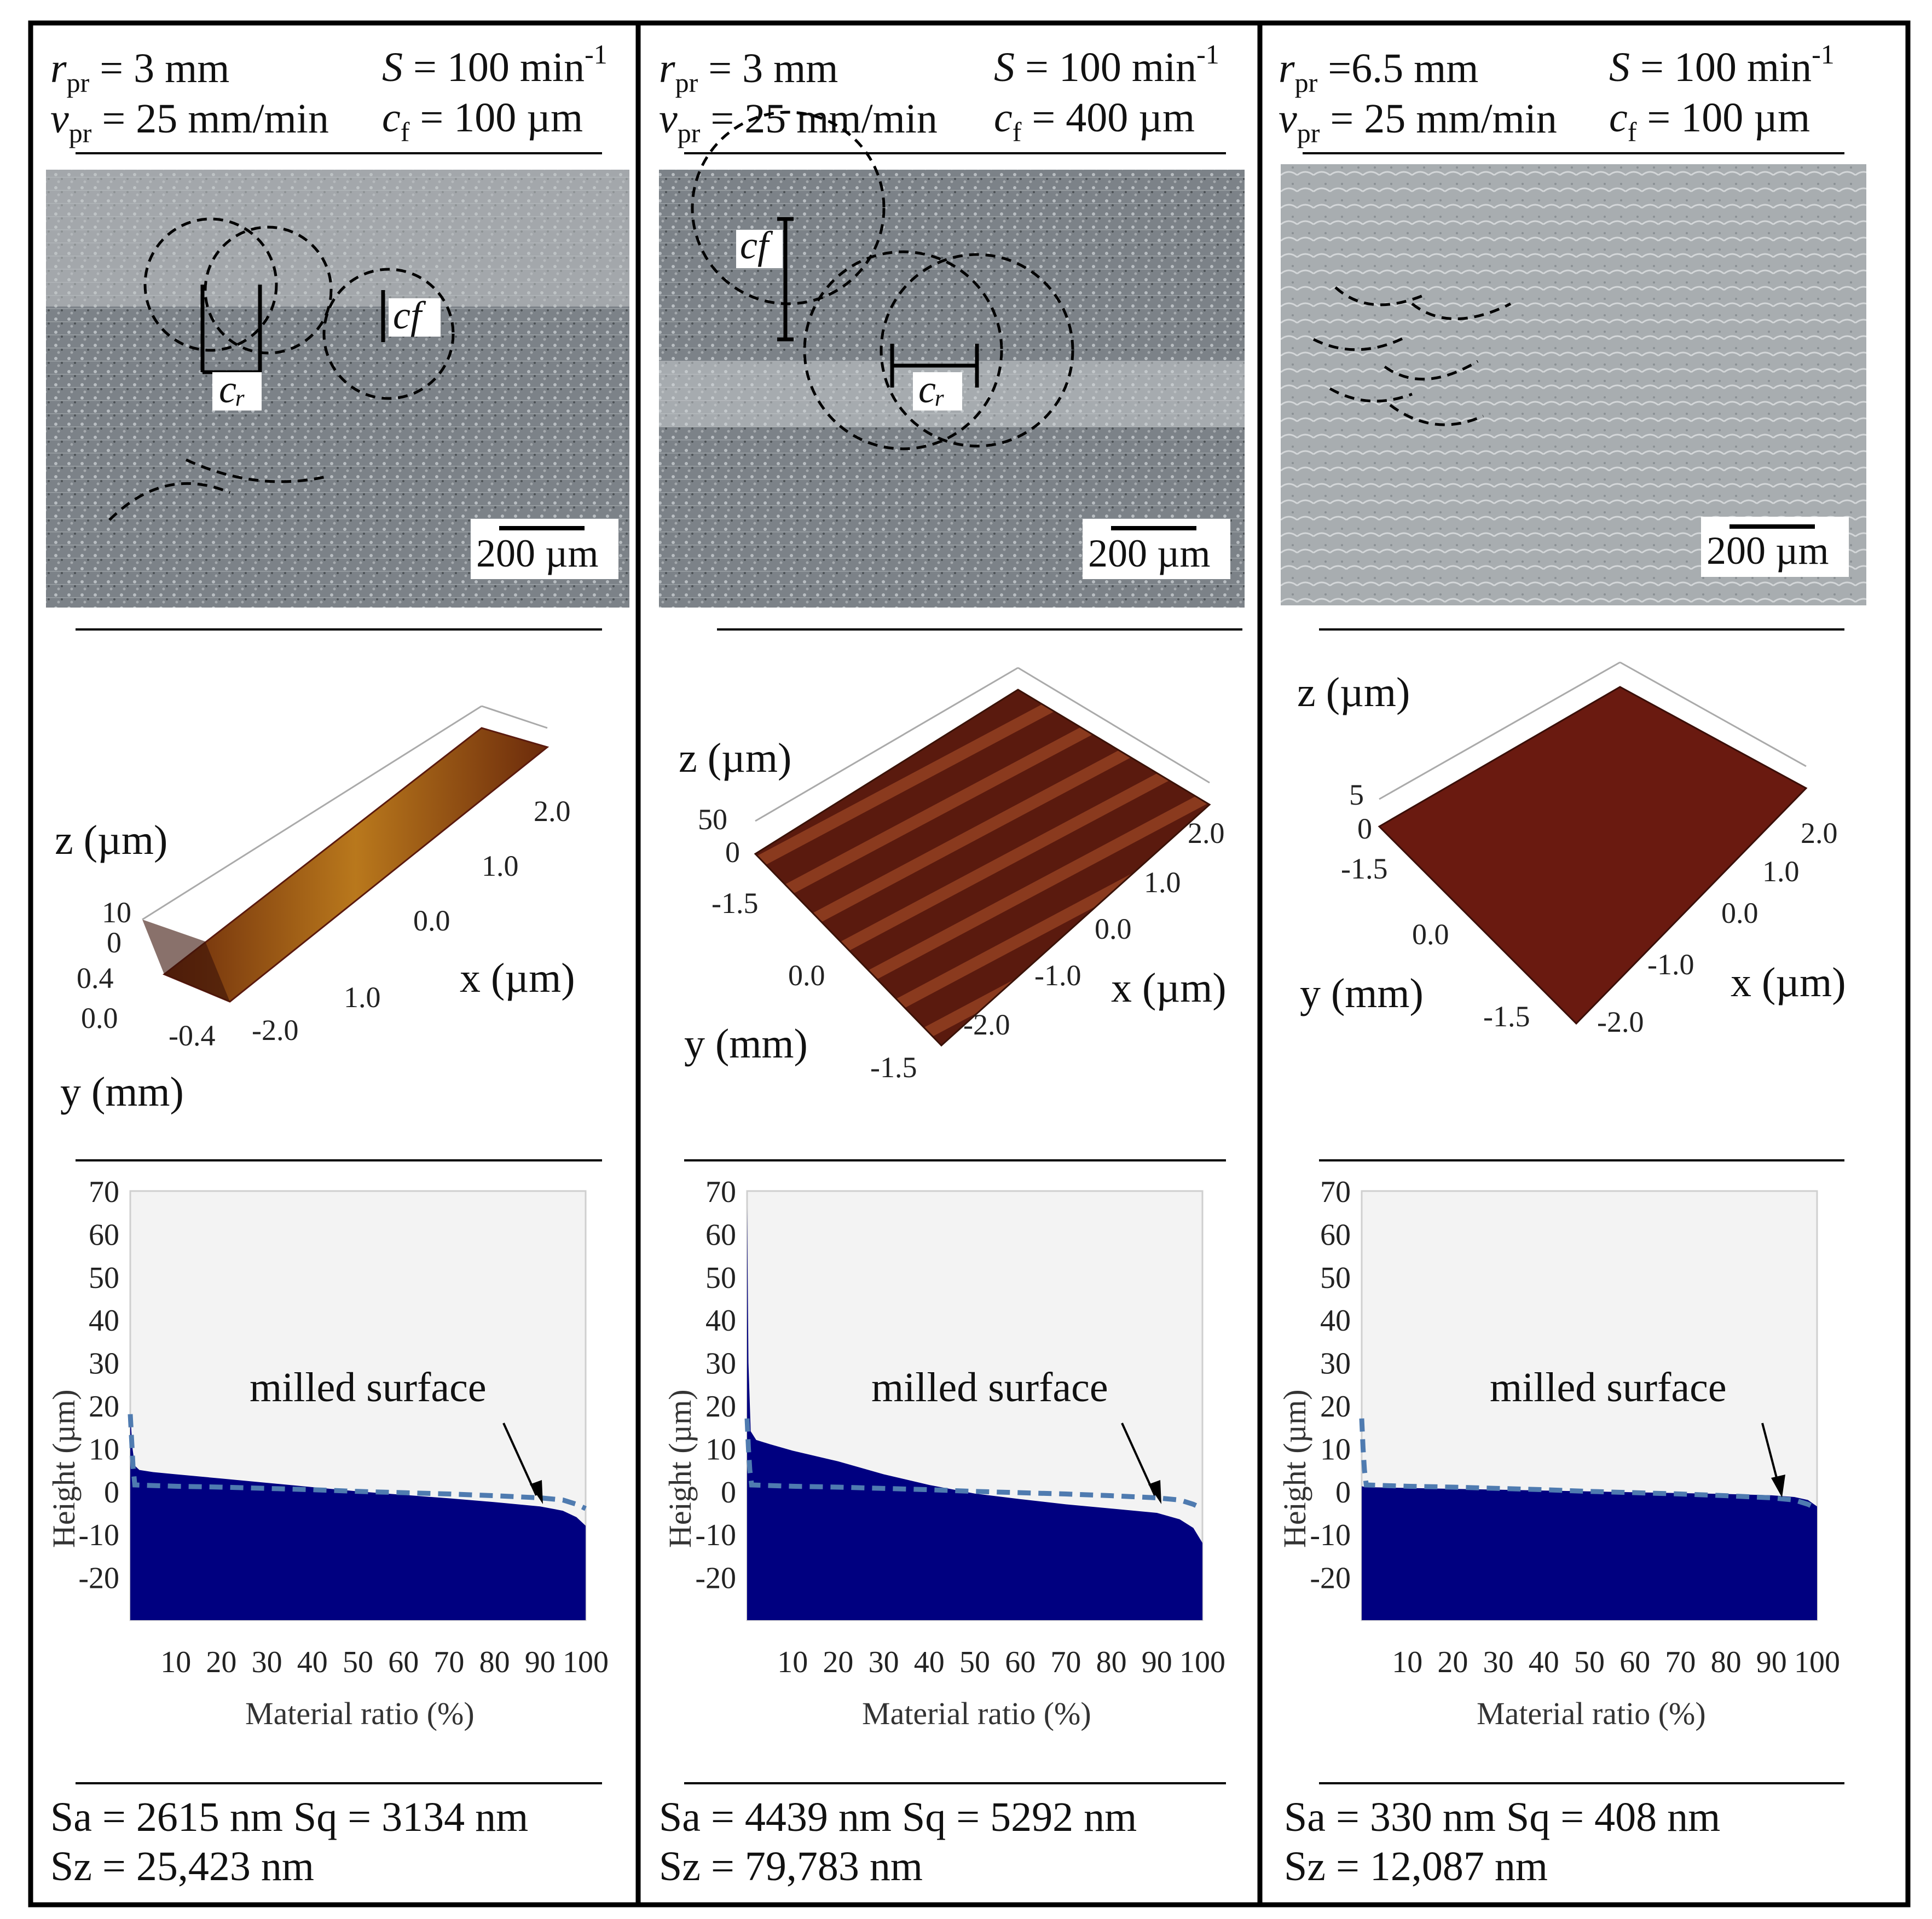 The width and height of the screenshot is (1932, 1919). What do you see at coordinates (712, 819) in the screenshot?
I see `svg-text: 50` at bounding box center [712, 819].